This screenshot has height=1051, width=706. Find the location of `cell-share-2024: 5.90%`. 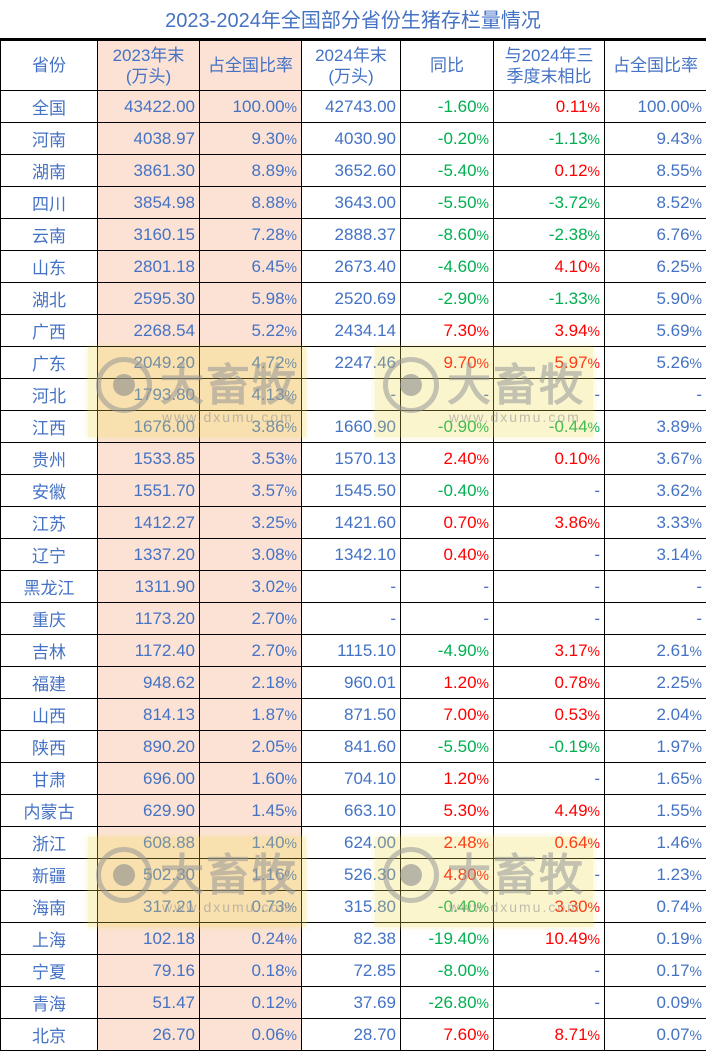

cell-share-2024: 5.90% is located at coordinates (655, 299).